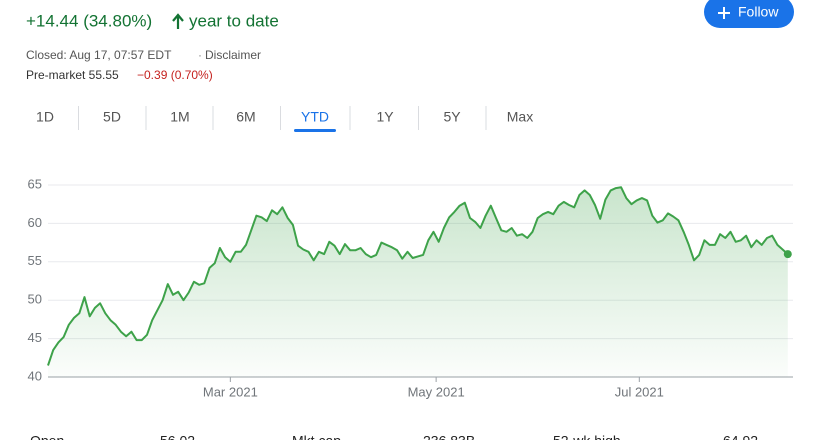 This screenshot has width=820, height=440. What do you see at coordinates (315, 130) in the screenshot?
I see `tab-underline` at bounding box center [315, 130].